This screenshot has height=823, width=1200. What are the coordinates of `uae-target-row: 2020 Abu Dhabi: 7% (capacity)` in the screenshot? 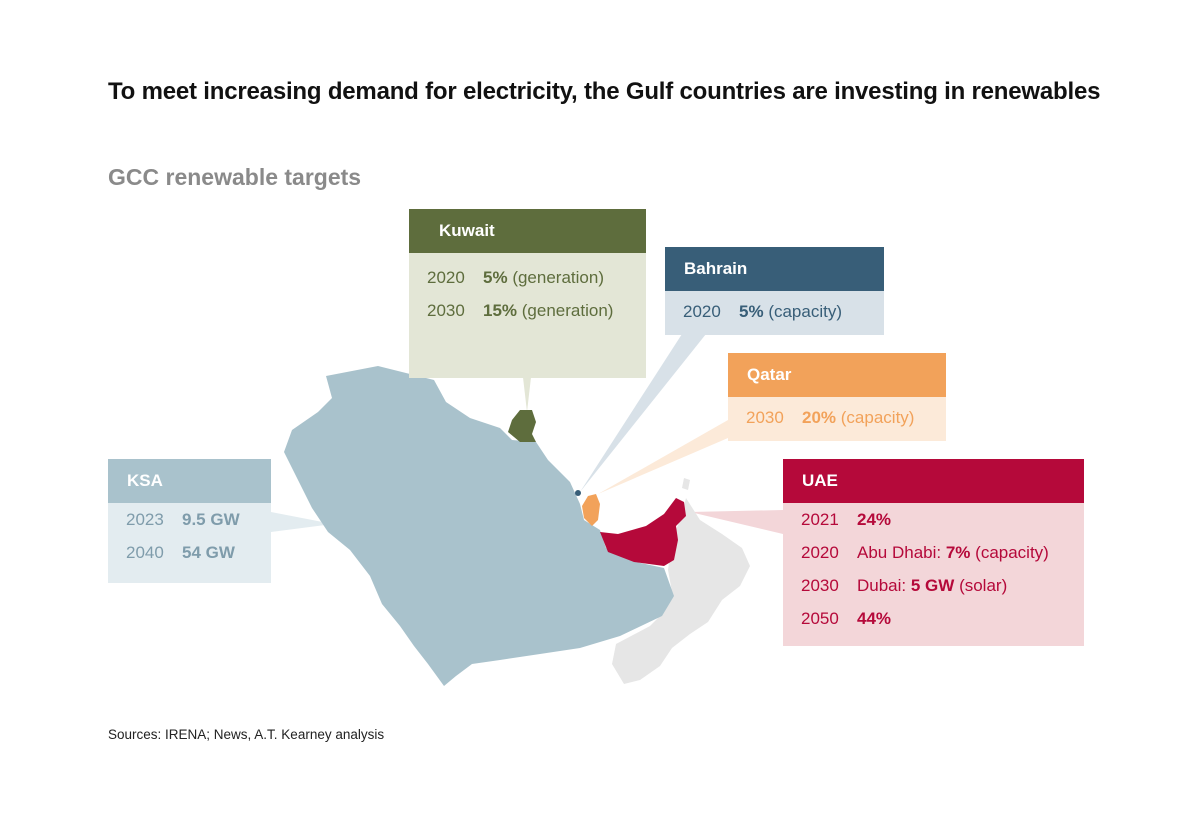 It's located at (933, 552).